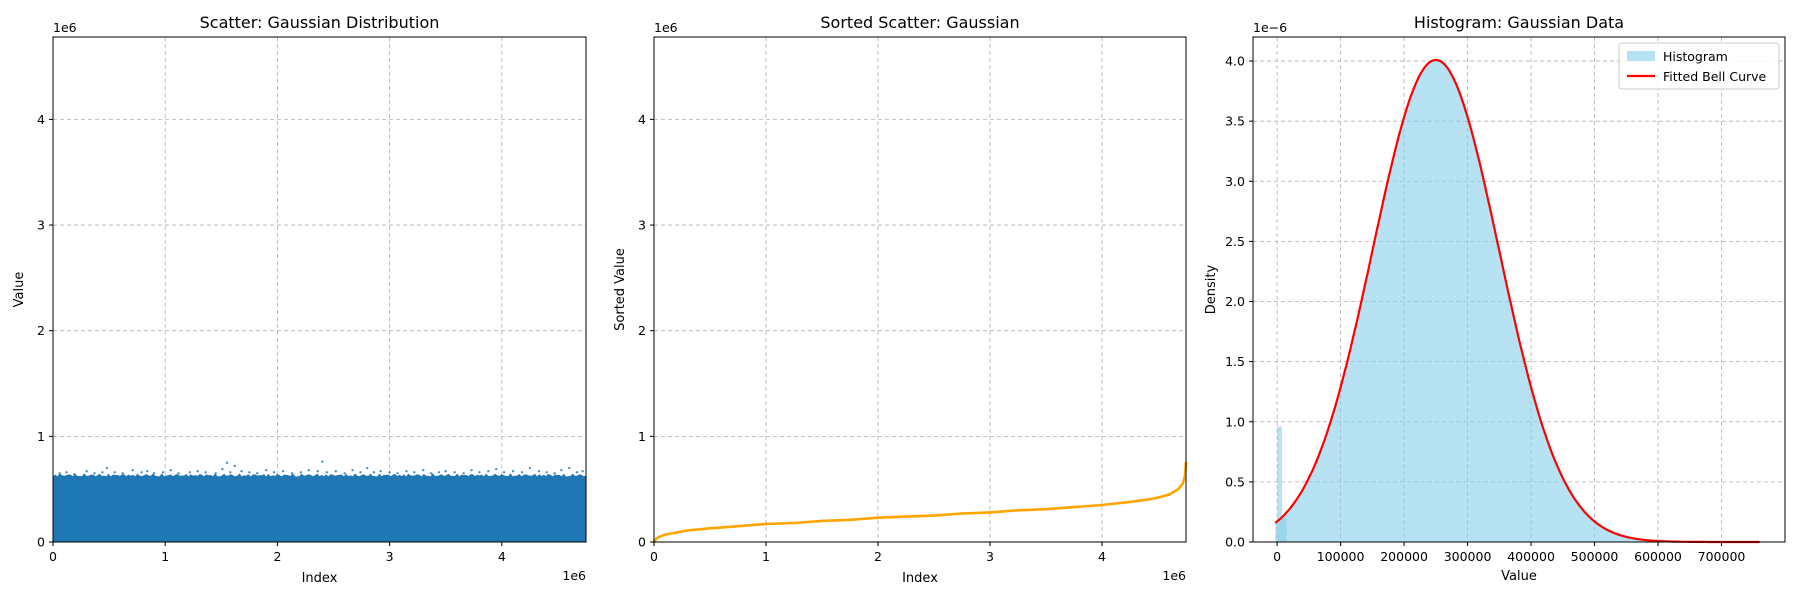 This screenshot has height=600, width=1800. Describe the element at coordinates (41, 436) in the screenshot. I see `y-tick-label: 1` at that location.